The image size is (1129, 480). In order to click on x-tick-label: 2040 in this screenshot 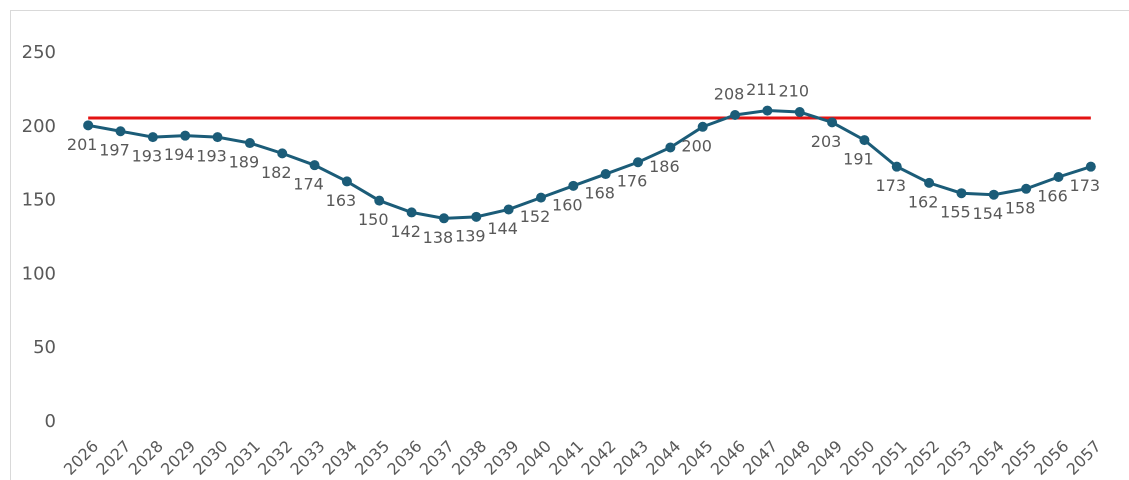, I will do `click(534, 458)`.